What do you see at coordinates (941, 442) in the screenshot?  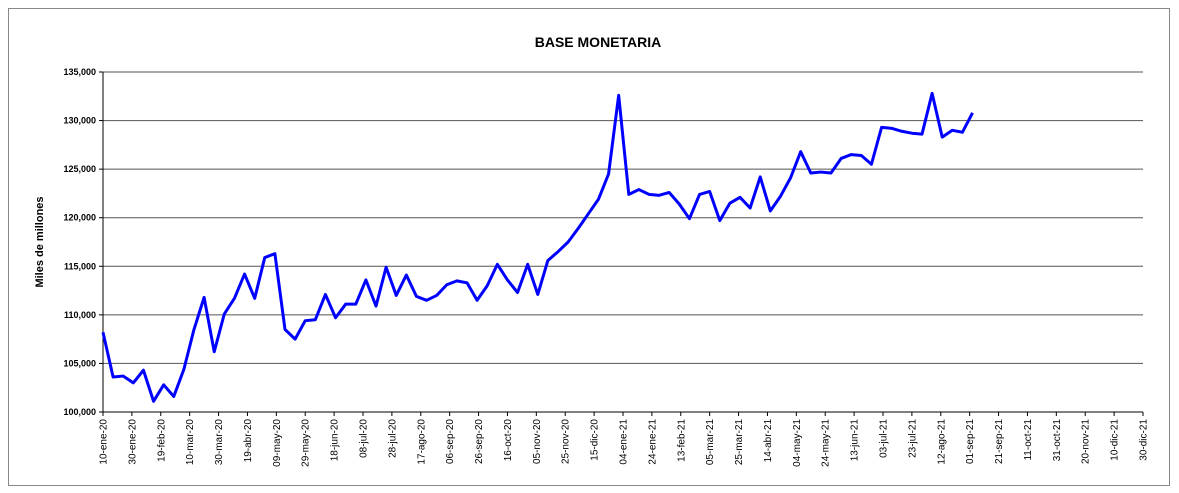 I see `x-tick-label: 12-ago-21` at bounding box center [941, 442].